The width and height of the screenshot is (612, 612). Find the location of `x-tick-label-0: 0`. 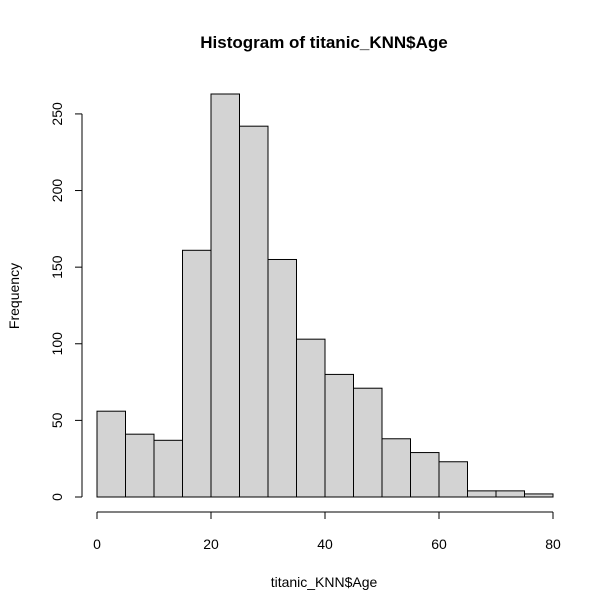

x-tick-label-0: 0 is located at coordinates (97, 544).